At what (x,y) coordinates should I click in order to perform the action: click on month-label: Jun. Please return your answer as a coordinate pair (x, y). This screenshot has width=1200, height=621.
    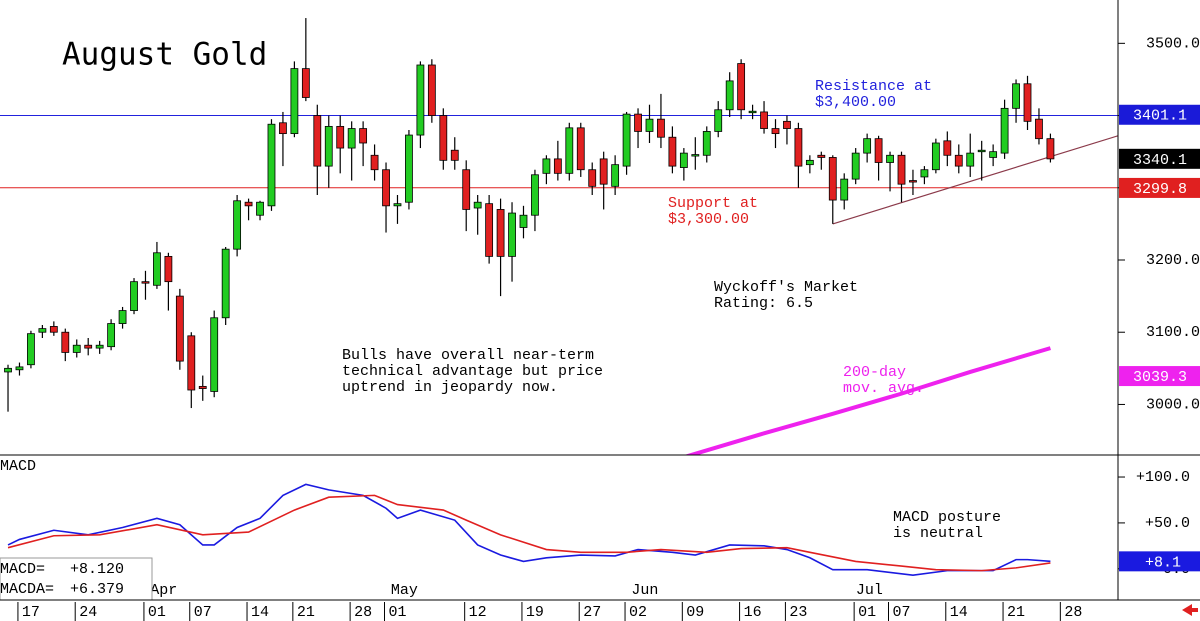
    Looking at the image, I should click on (644, 590).